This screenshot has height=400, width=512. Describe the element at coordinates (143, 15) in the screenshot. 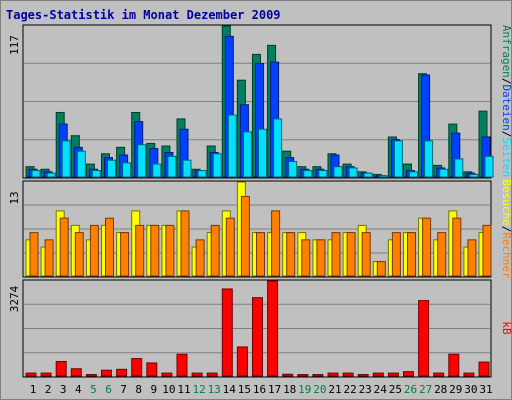

I see `chart-title: Tages-Statistik im Monat Dezember 2009` at that location.